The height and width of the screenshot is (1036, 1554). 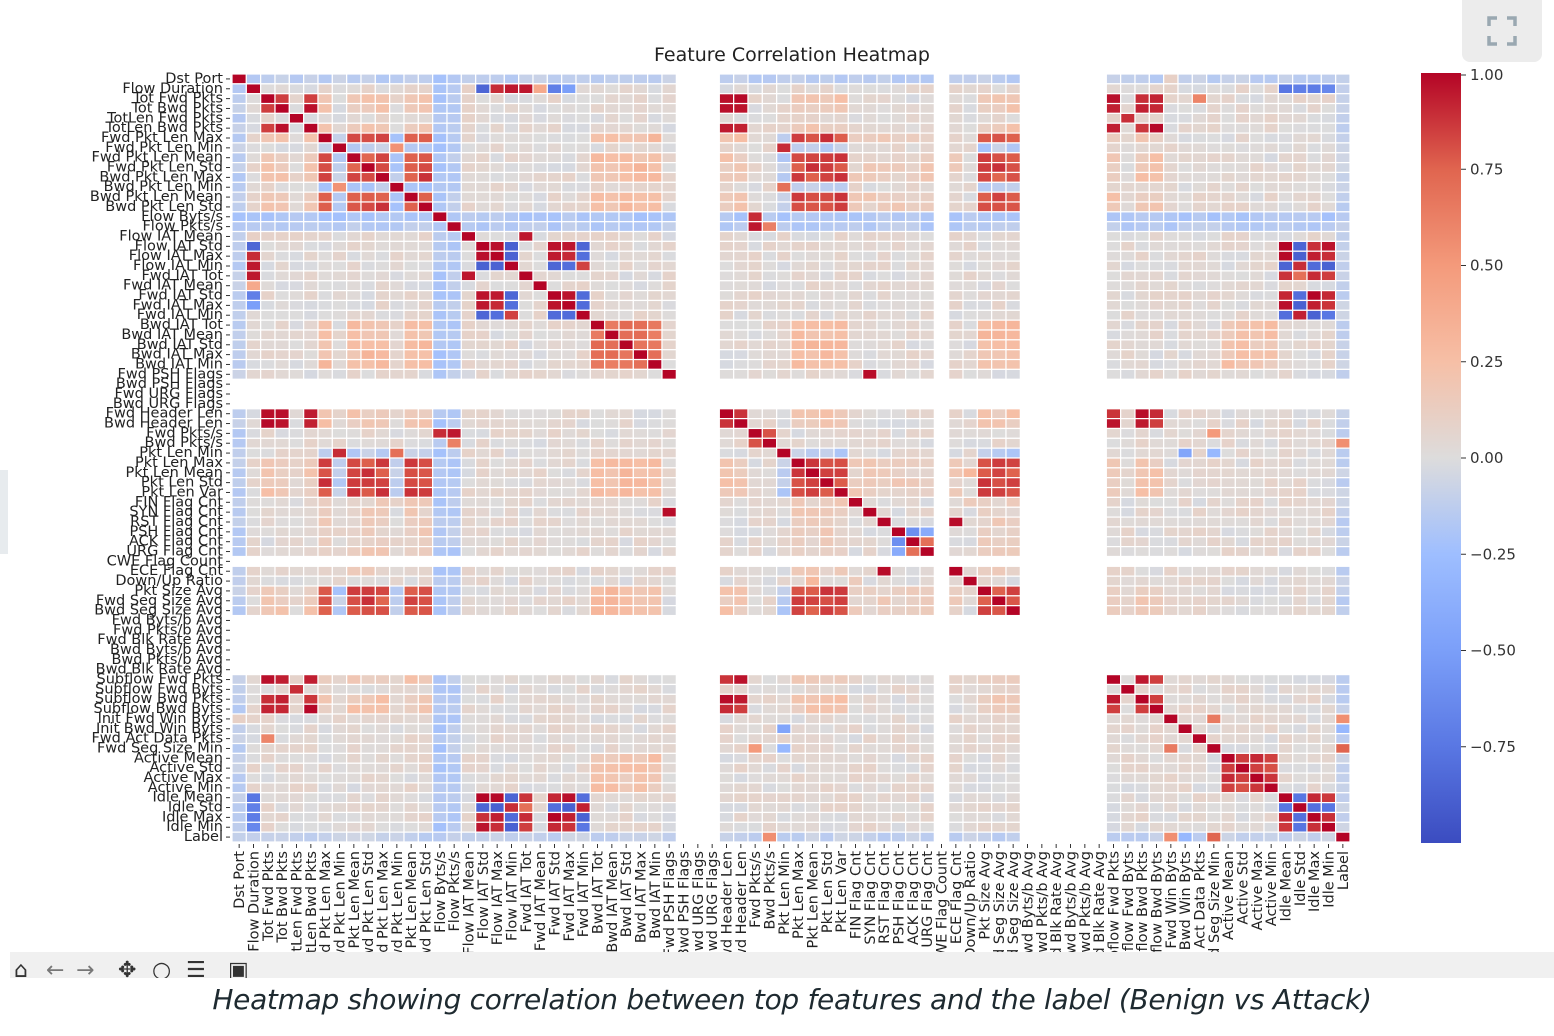 What do you see at coordinates (127, 968) in the screenshot?
I see `pan-icon: ✥` at bounding box center [127, 968].